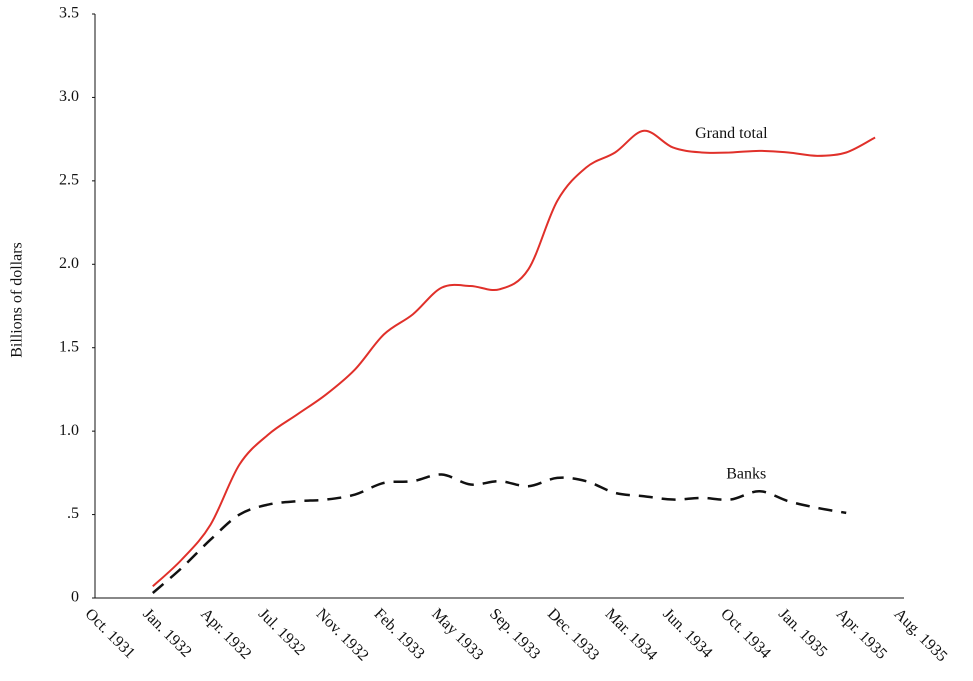  Describe the element at coordinates (69, 180) in the screenshot. I see `y-tick-label: 2.5` at that location.